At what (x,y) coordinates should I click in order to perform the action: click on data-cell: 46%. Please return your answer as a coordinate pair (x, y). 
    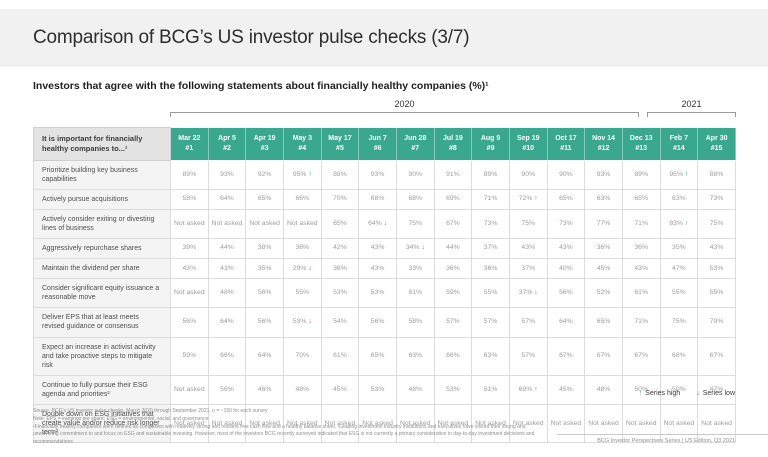
    Looking at the image, I should click on (264, 390).